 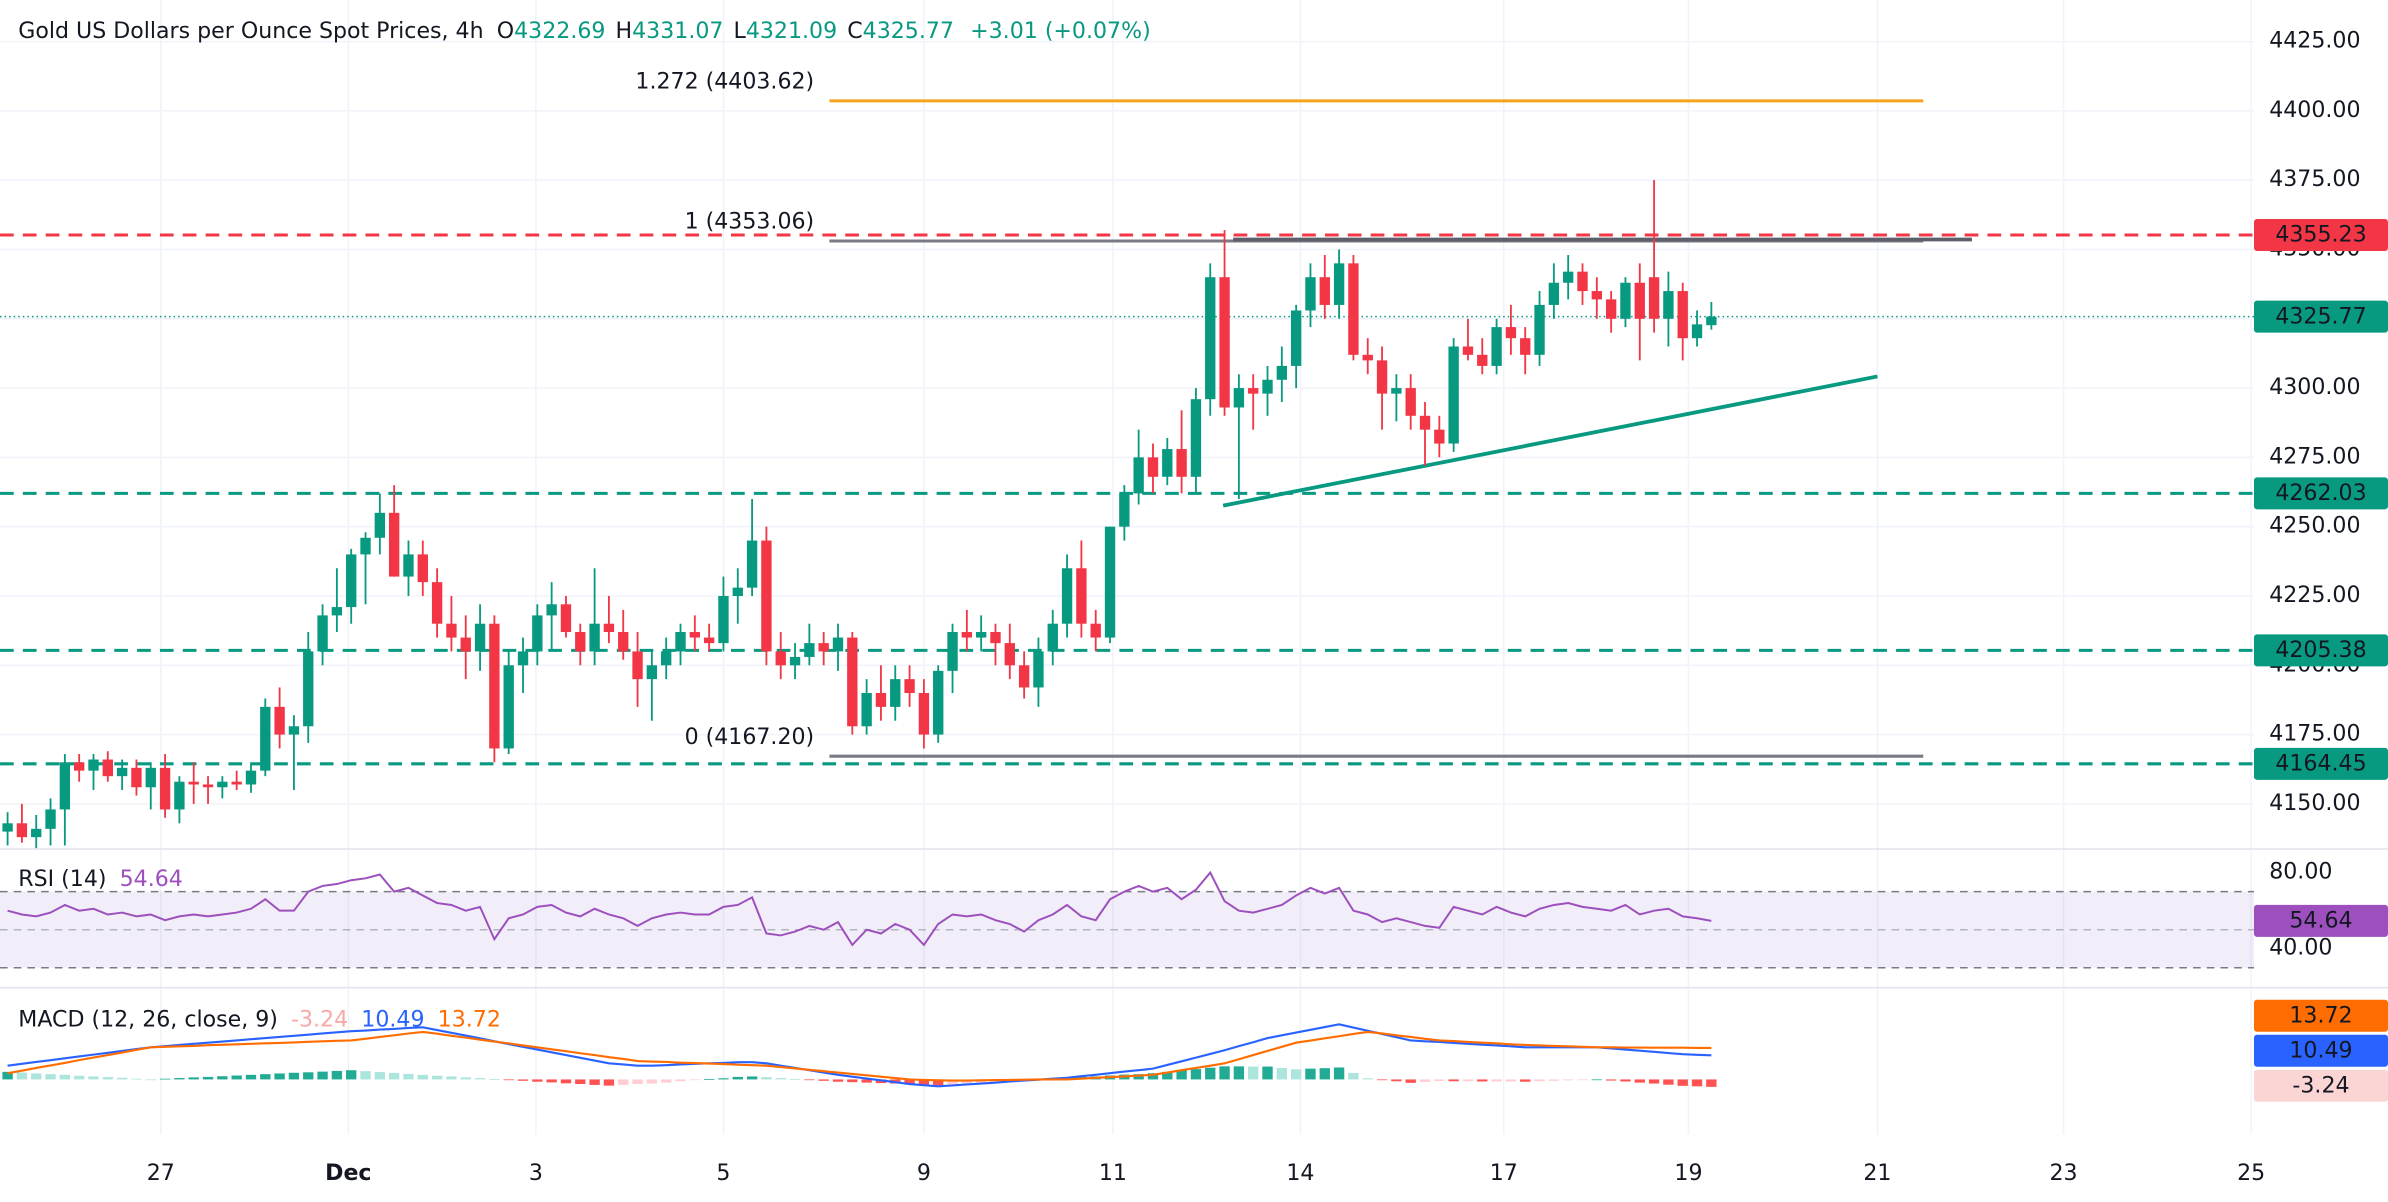 I want to click on y-tick-label: 4225.00, so click(x=2314, y=595).